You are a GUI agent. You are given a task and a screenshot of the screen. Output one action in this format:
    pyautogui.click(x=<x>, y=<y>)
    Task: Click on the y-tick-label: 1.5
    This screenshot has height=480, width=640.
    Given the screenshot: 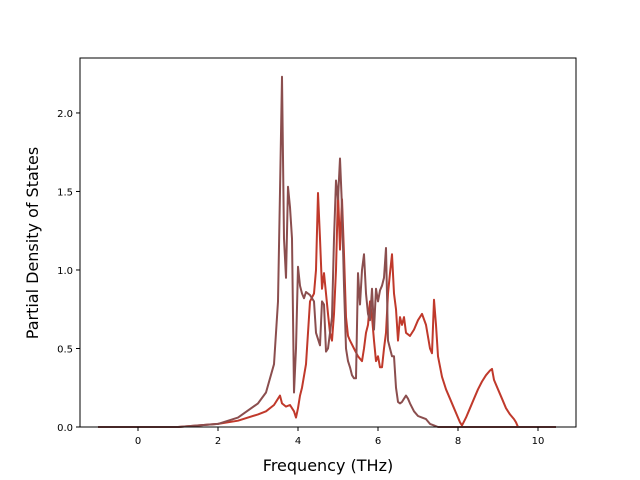 What is the action you would take?
    pyautogui.click(x=65, y=192)
    